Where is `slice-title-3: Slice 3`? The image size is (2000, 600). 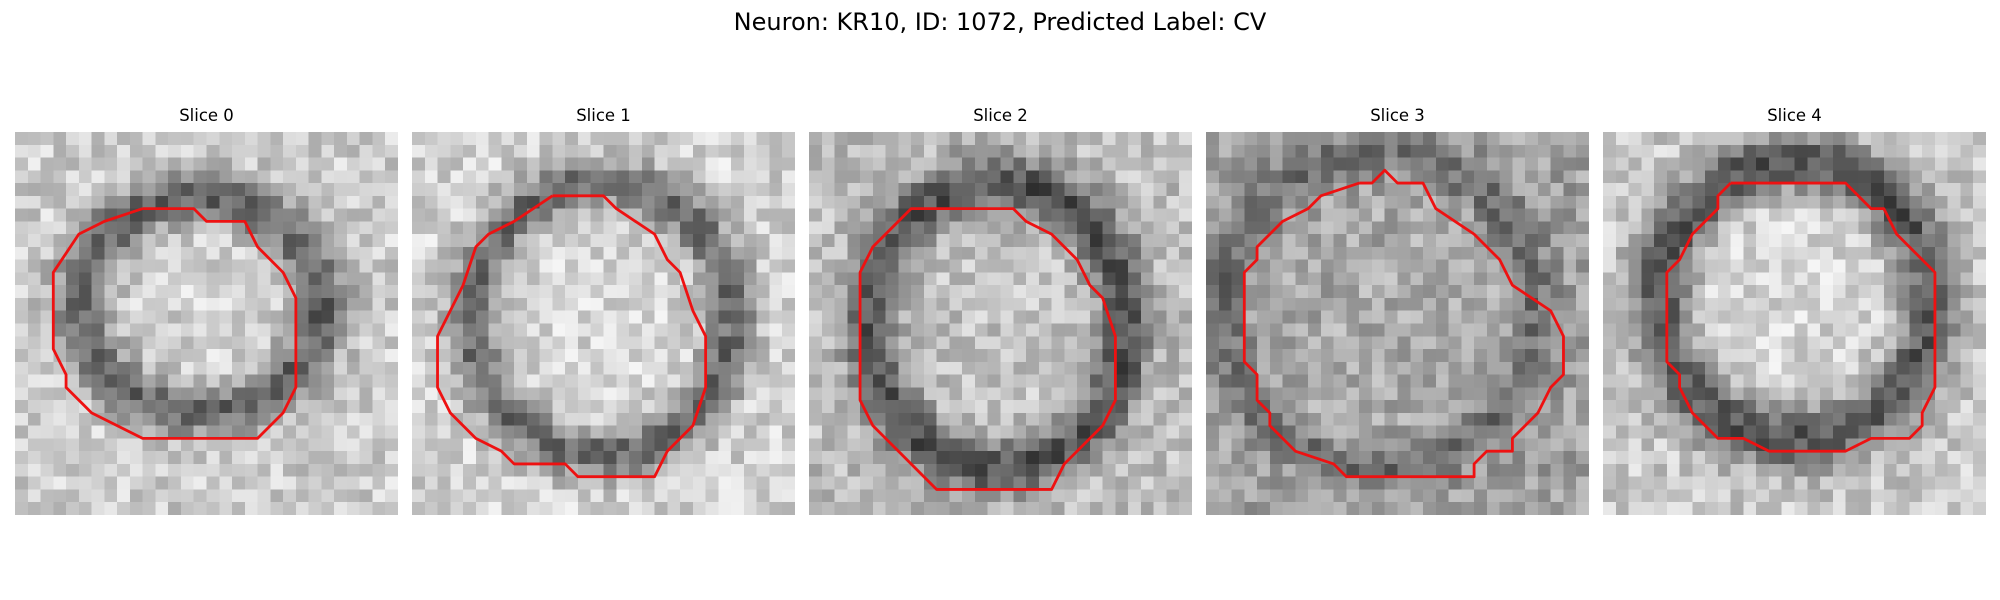
slice-title-3: Slice 3 is located at coordinates (1397, 115).